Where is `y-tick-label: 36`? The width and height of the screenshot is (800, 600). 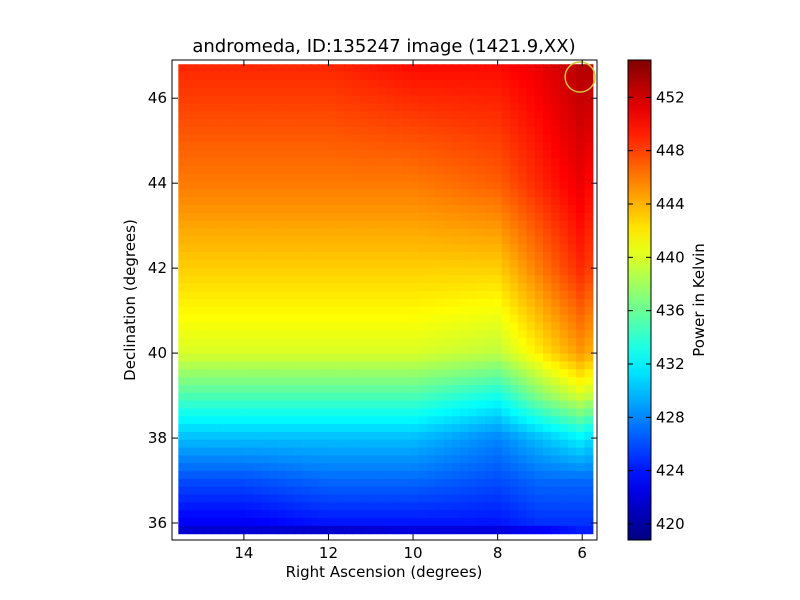
y-tick-label: 36 is located at coordinates (157, 523).